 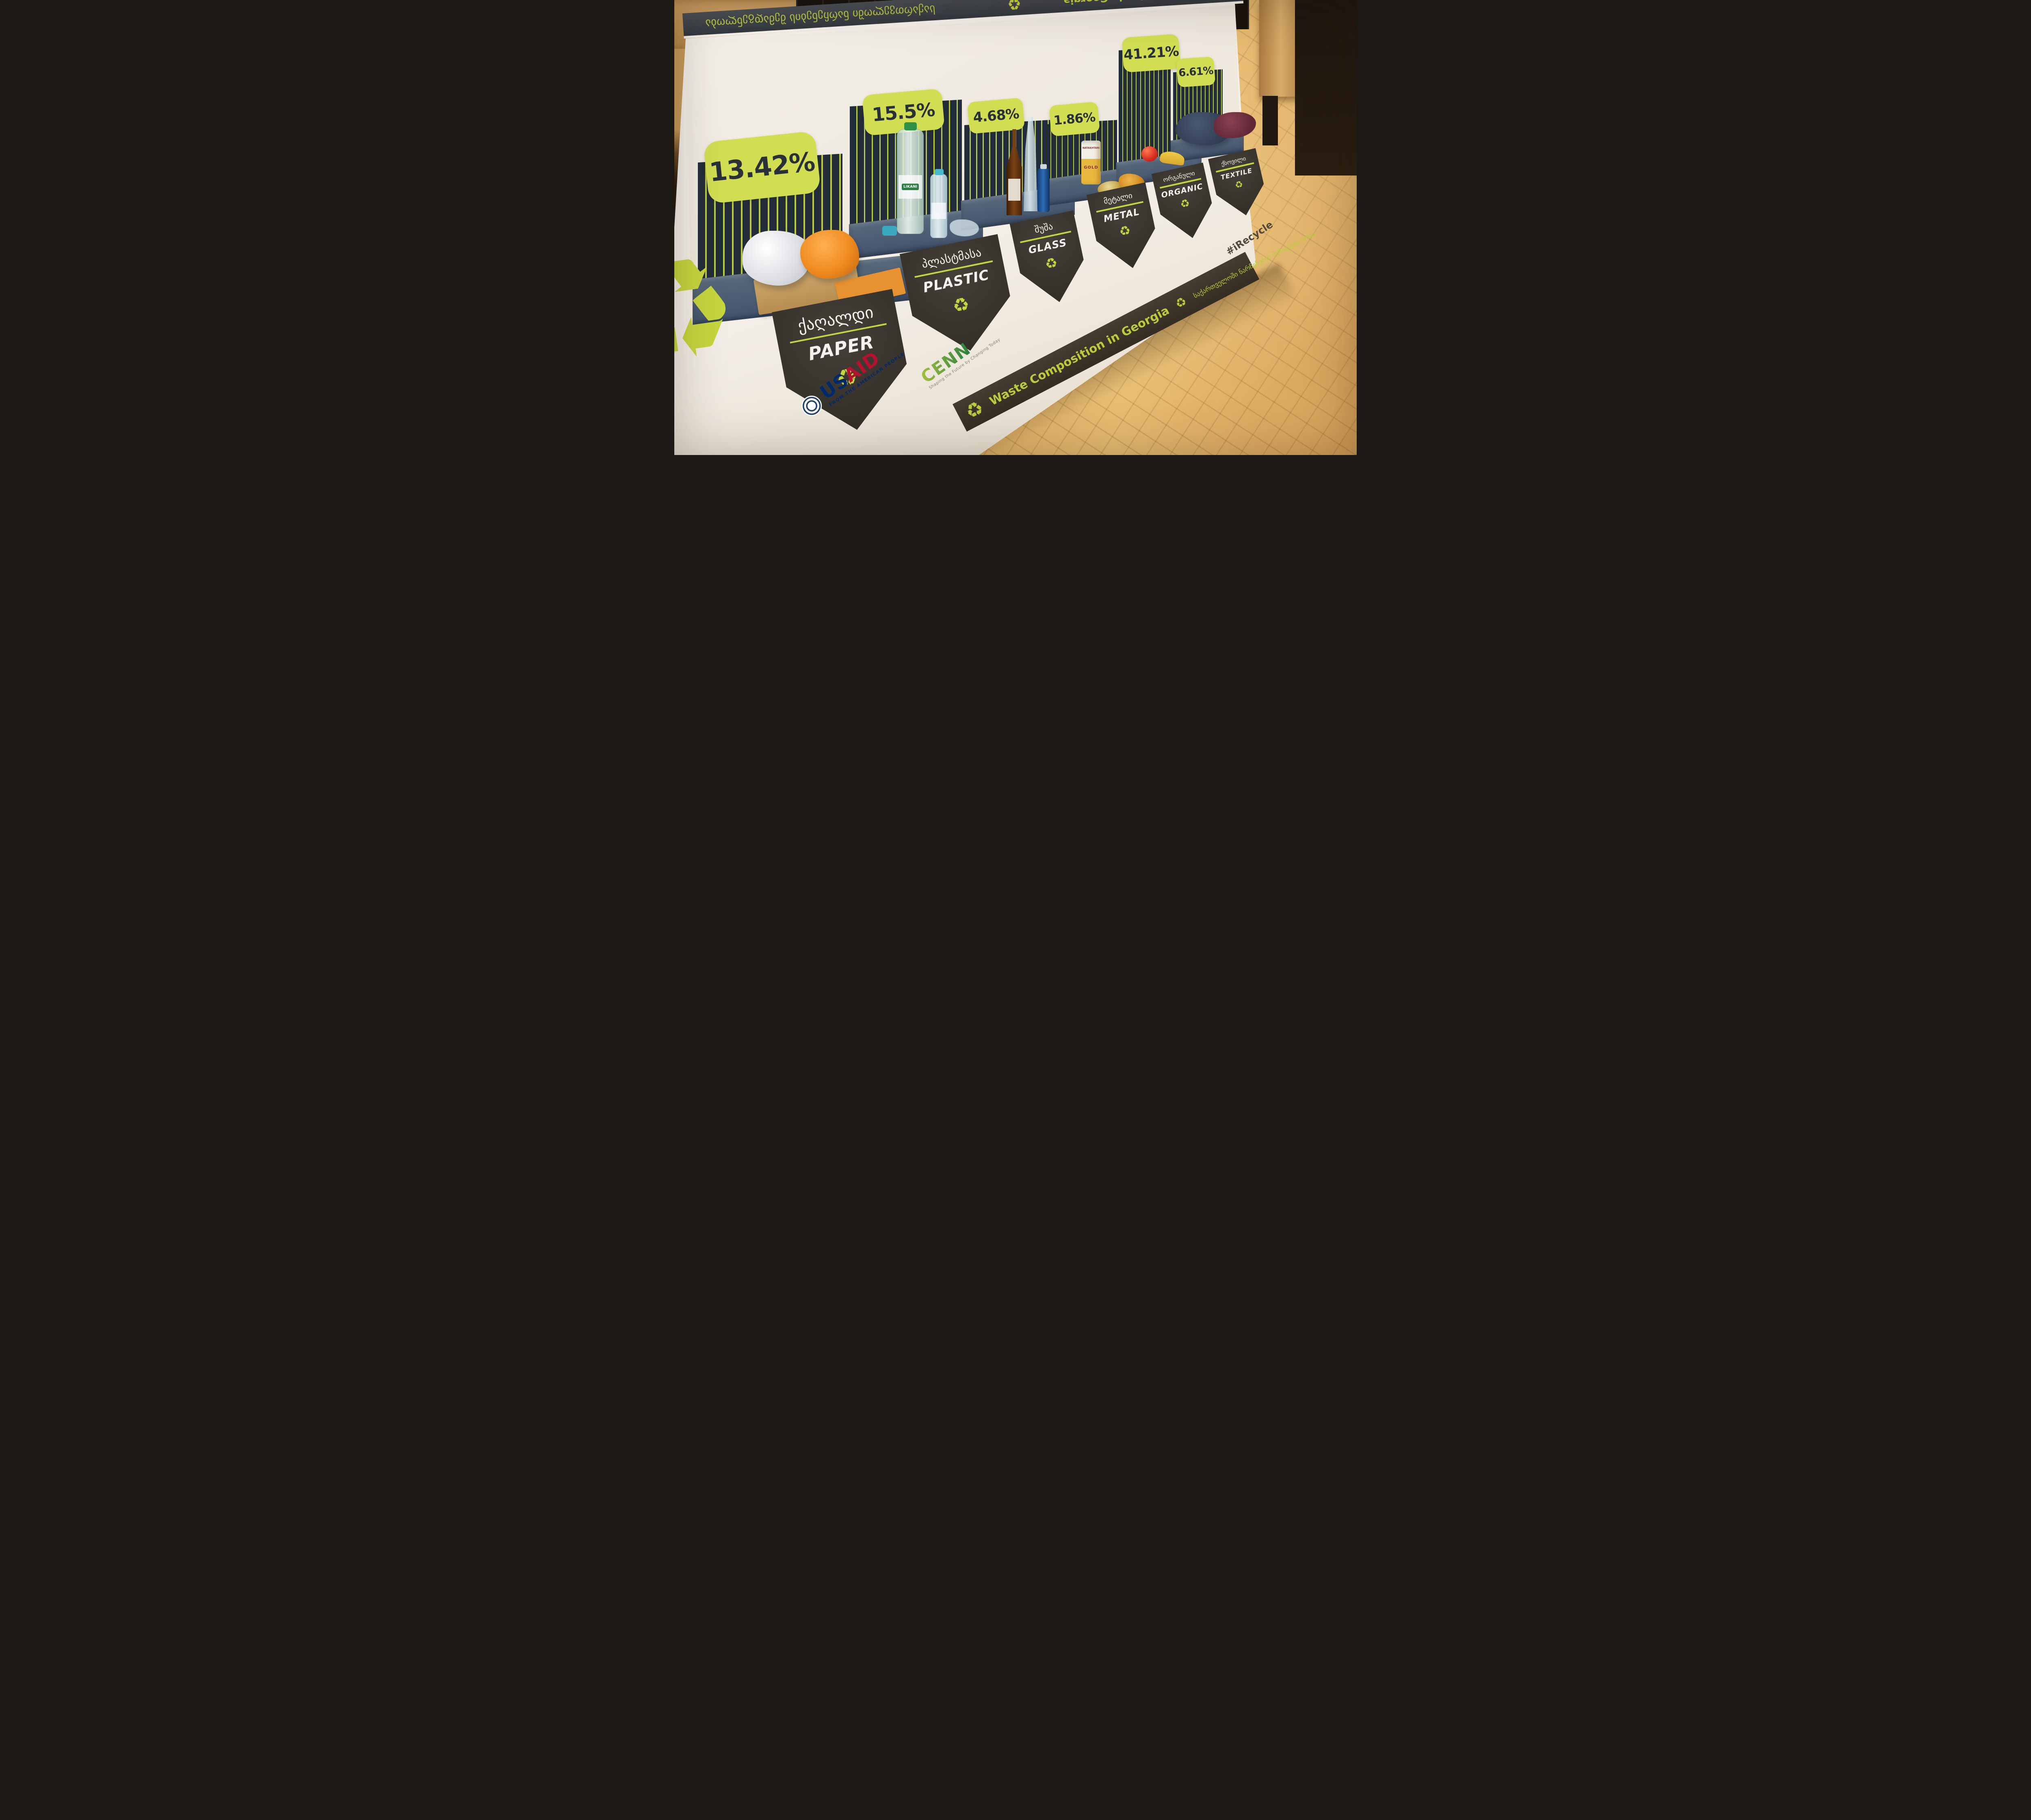 I want to click on bottle-label: LIKANI, so click(x=910, y=187).